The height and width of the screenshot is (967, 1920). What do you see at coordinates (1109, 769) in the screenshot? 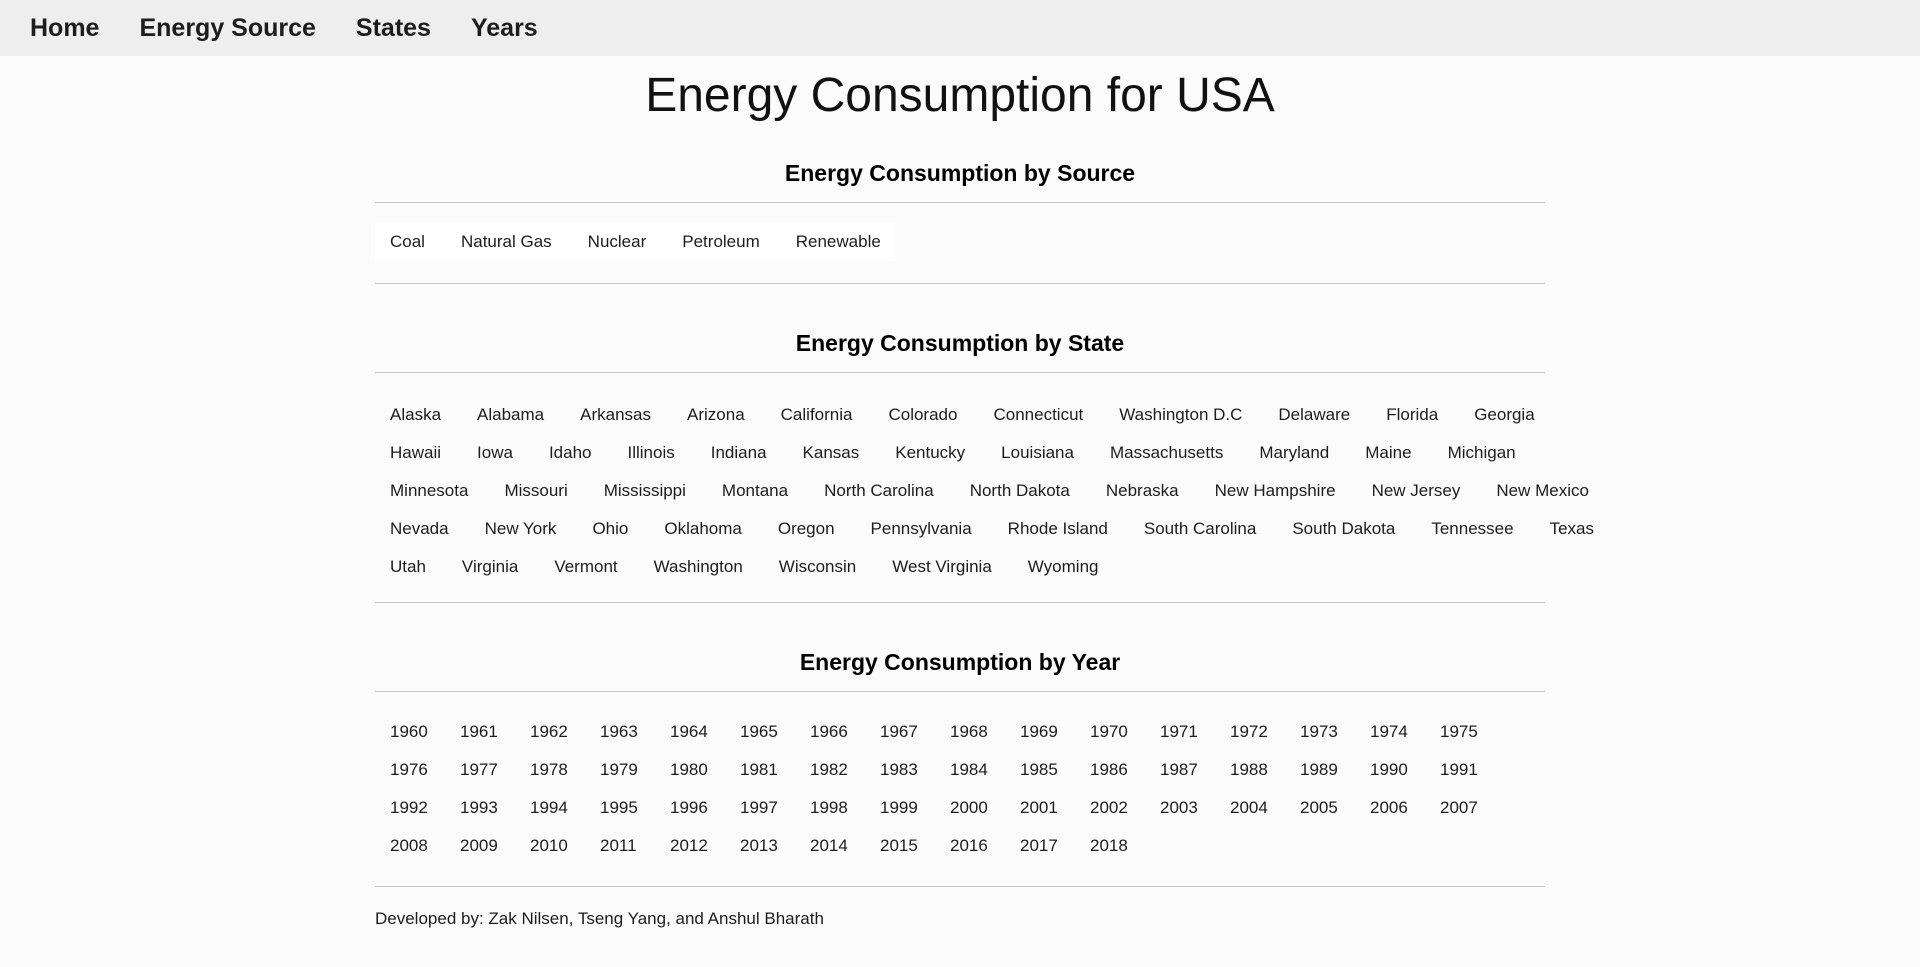
I see `year-link: 1986` at bounding box center [1109, 769].